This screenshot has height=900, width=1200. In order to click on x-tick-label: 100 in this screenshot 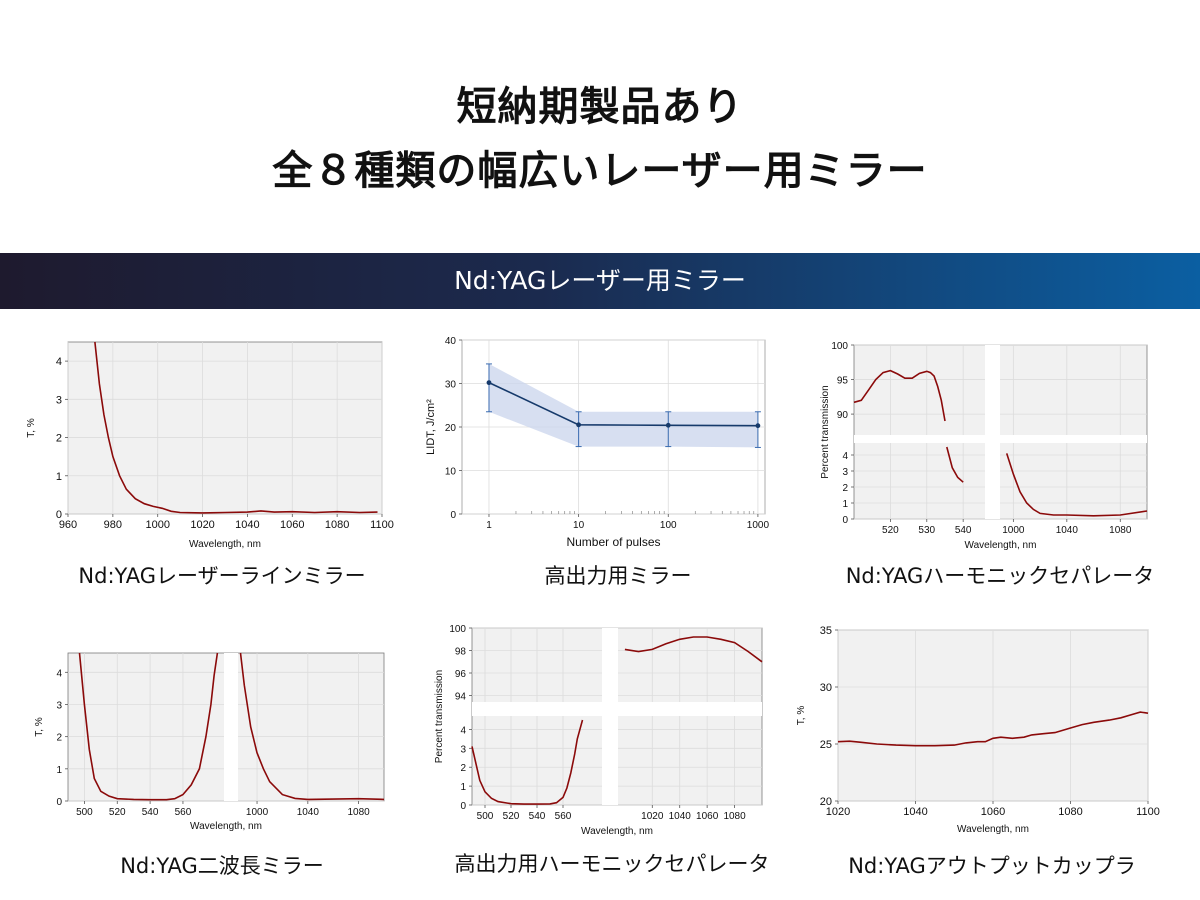, I will do `click(668, 525)`.